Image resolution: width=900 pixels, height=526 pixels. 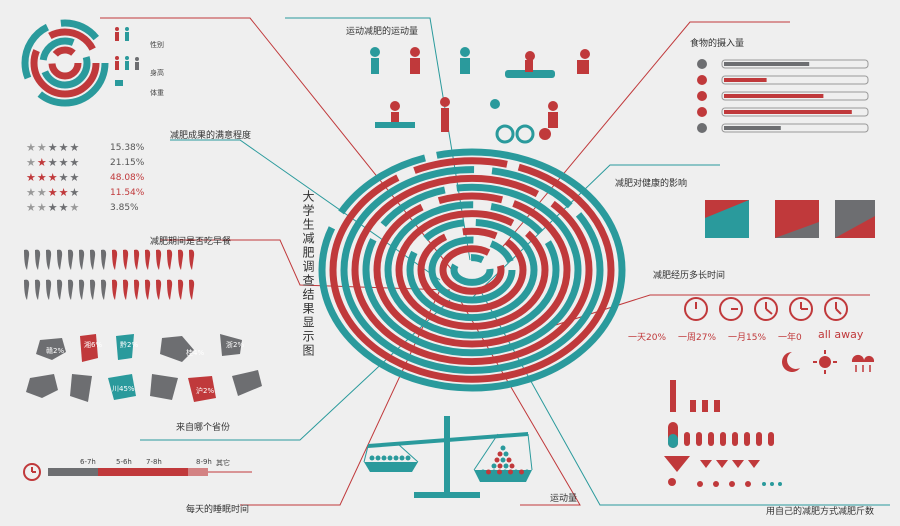 I want to click on breakfast-icons, so click(x=109, y=274).